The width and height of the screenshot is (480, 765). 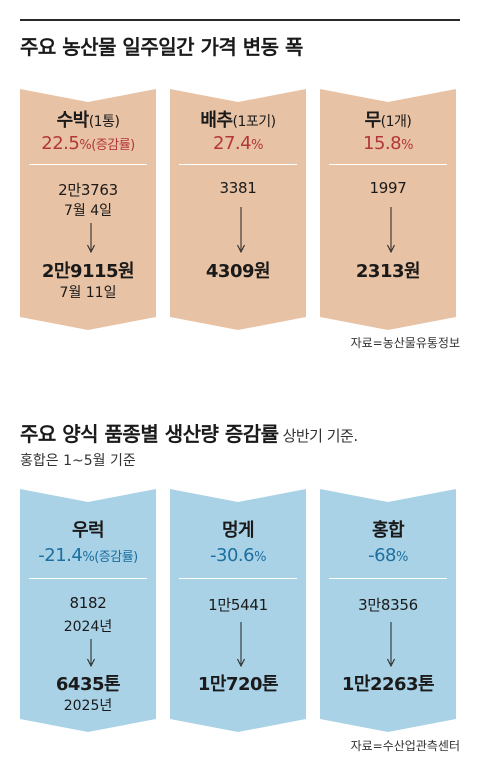 I want to click on card-name: 무(1개), so click(x=388, y=119).